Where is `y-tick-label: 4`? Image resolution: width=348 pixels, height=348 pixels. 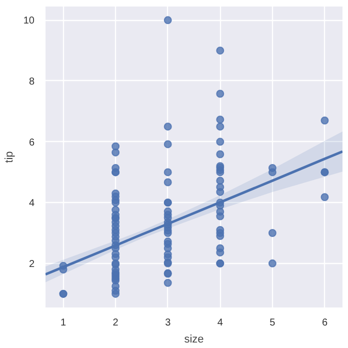
y-tick-label: 4 is located at coordinates (31, 204).